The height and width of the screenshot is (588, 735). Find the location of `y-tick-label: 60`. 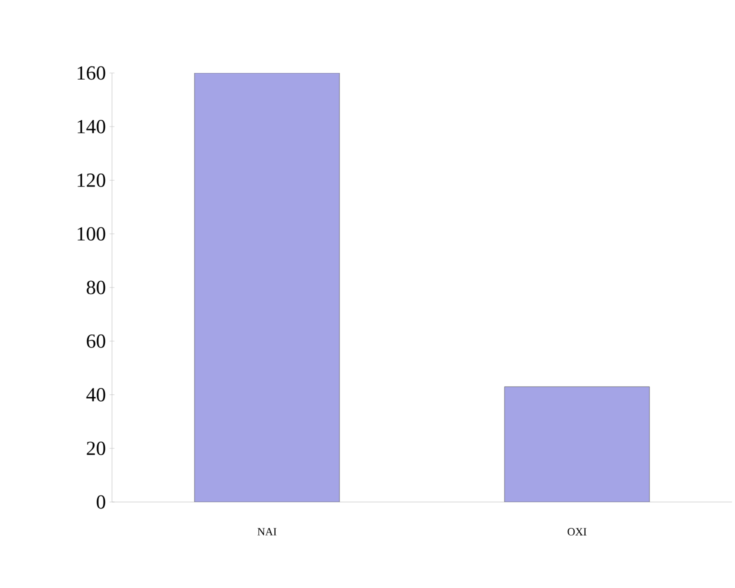

y-tick-label: 60 is located at coordinates (96, 341).